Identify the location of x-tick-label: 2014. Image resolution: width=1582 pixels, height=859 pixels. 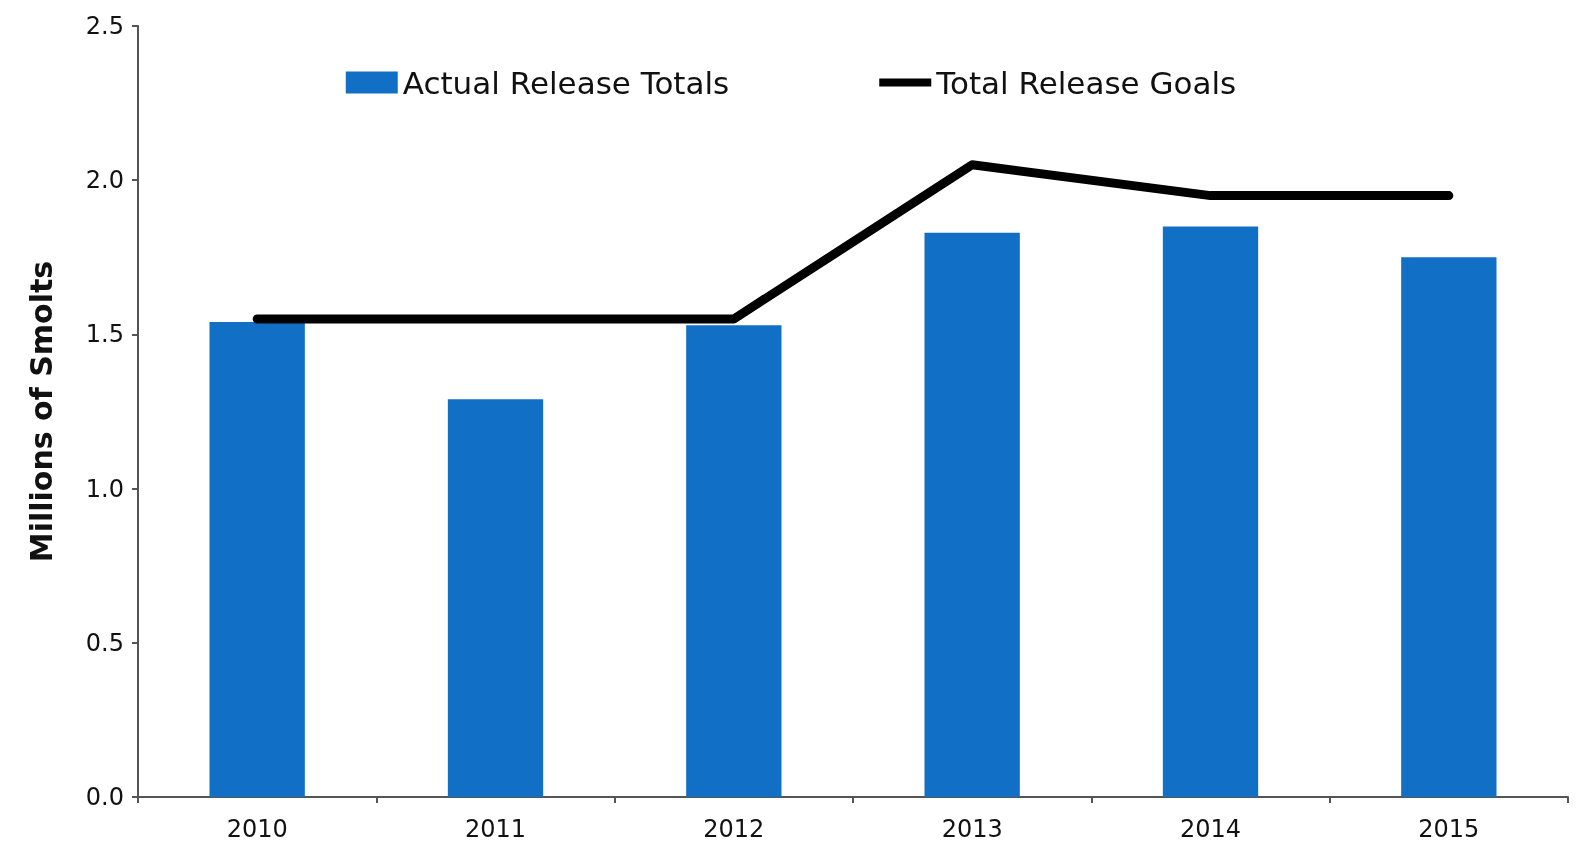
(1210, 829).